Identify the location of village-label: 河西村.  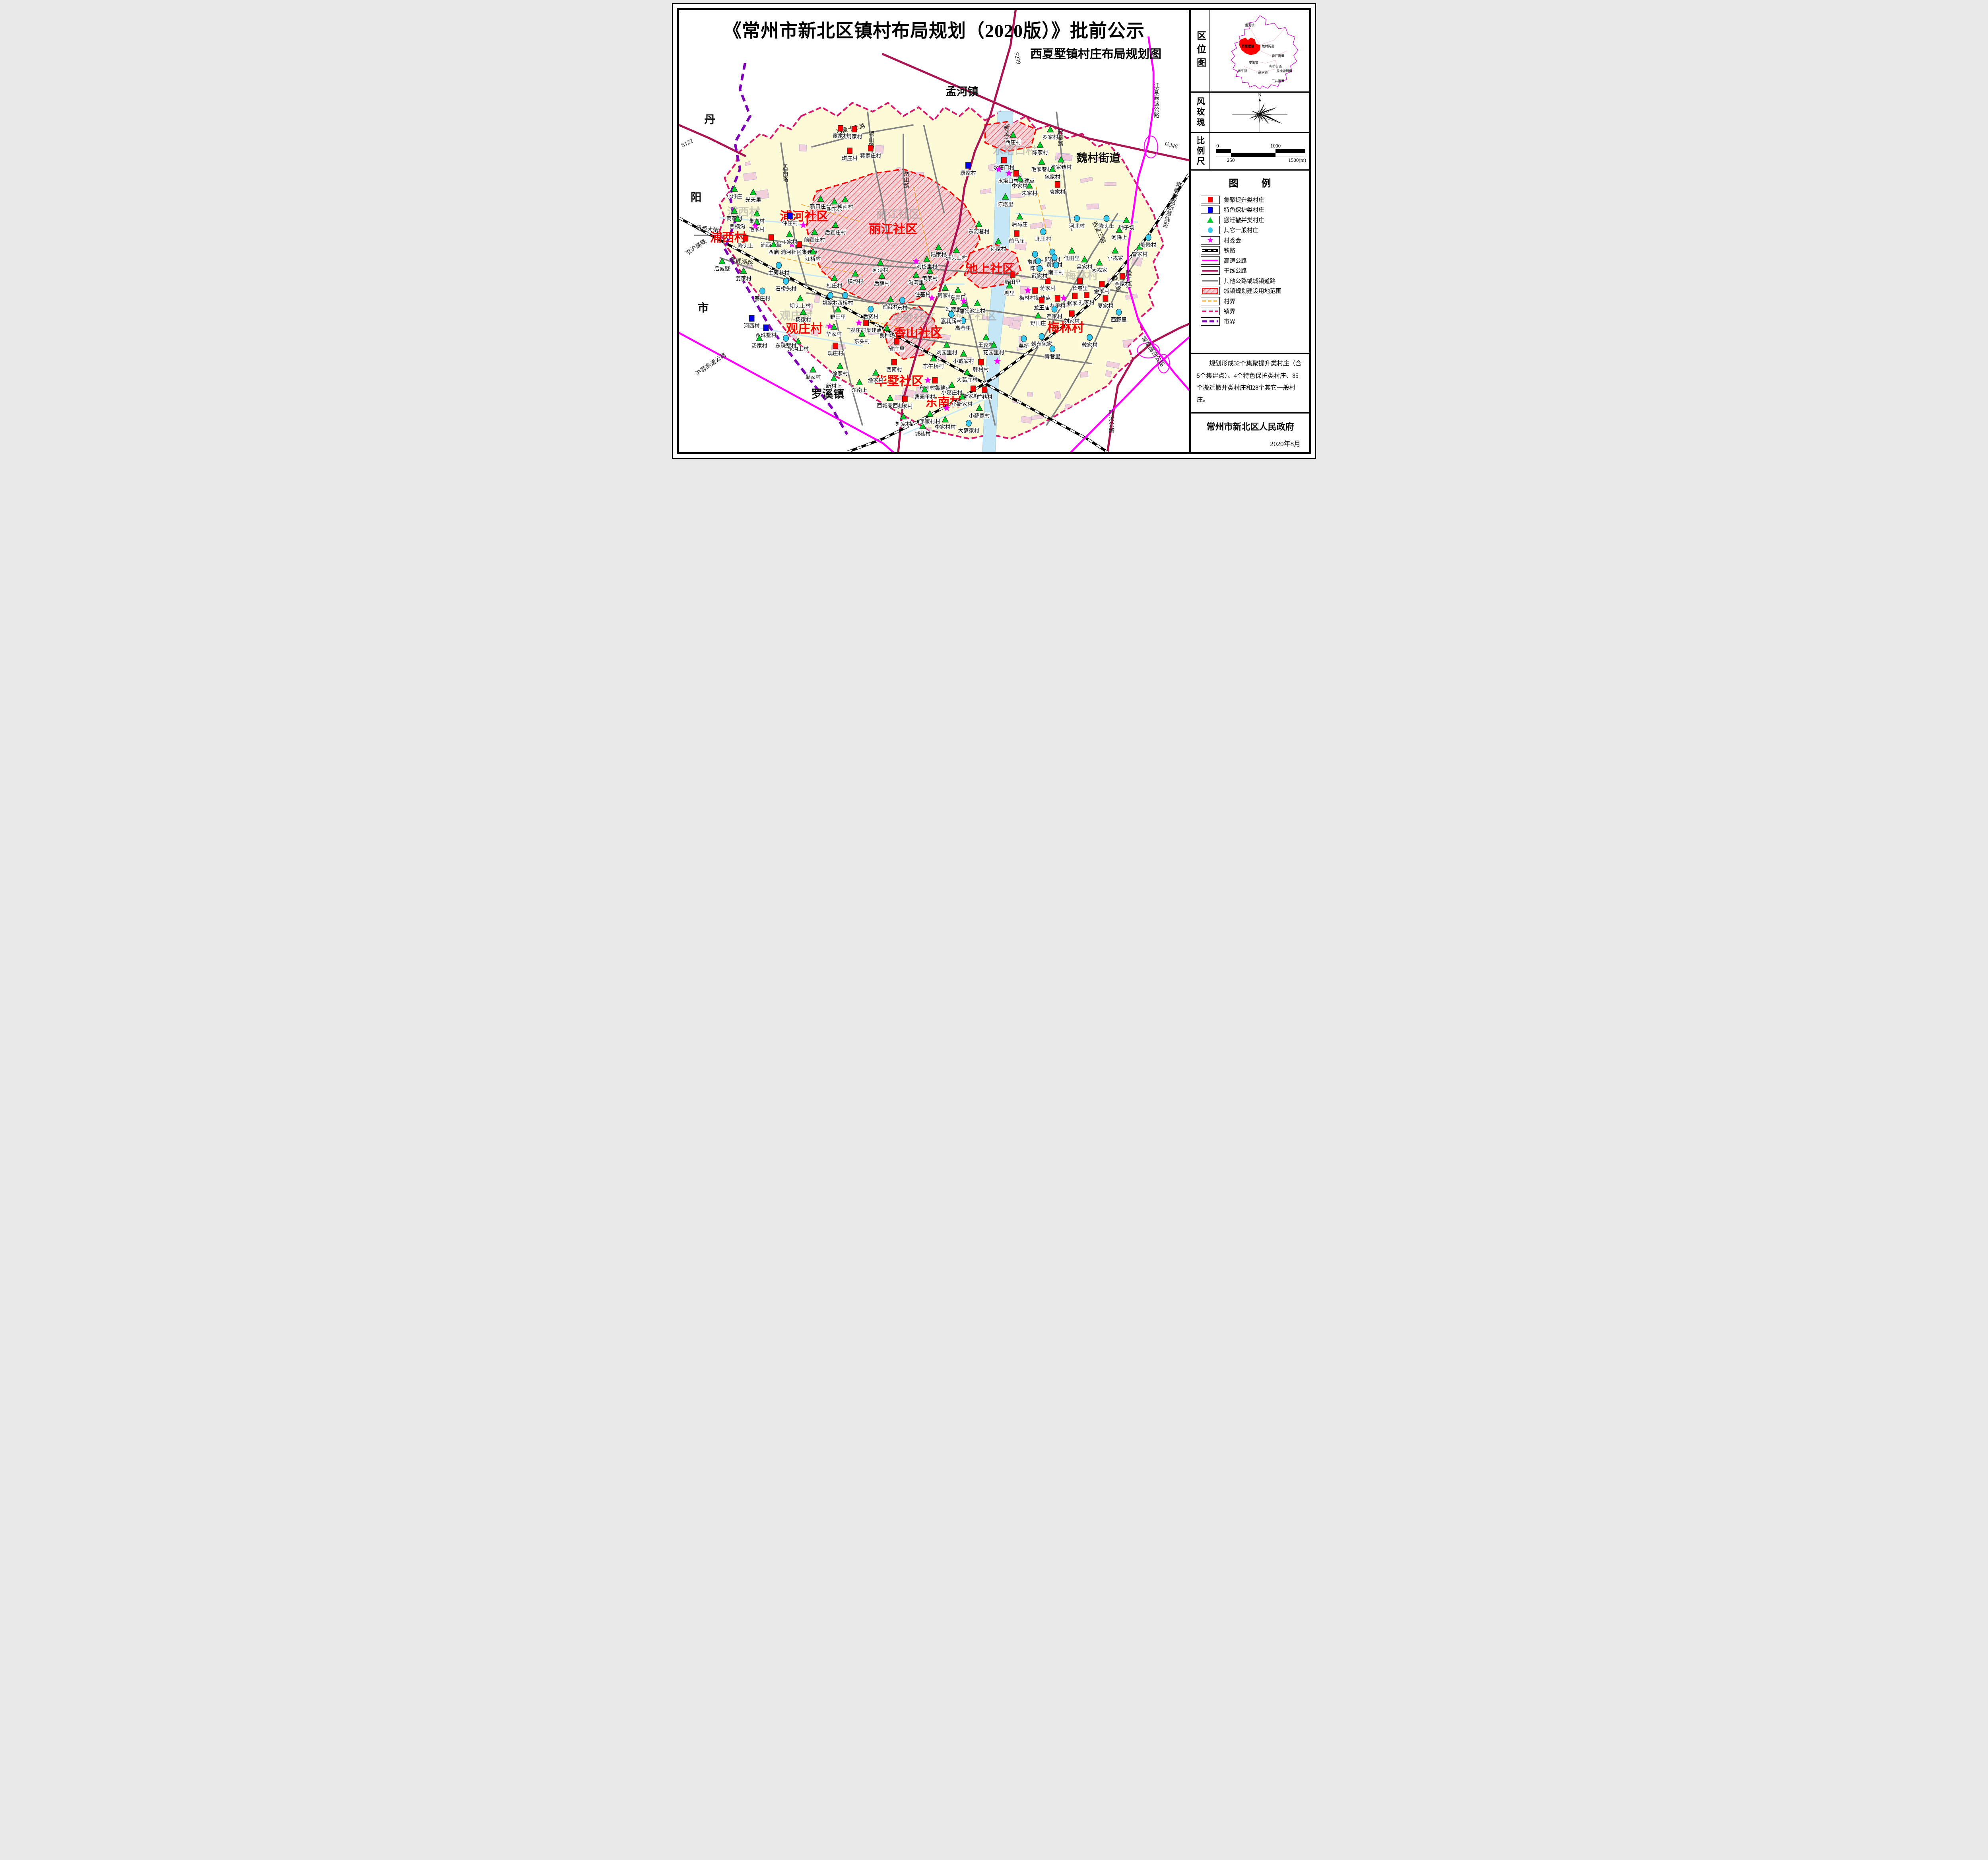
(752, 326).